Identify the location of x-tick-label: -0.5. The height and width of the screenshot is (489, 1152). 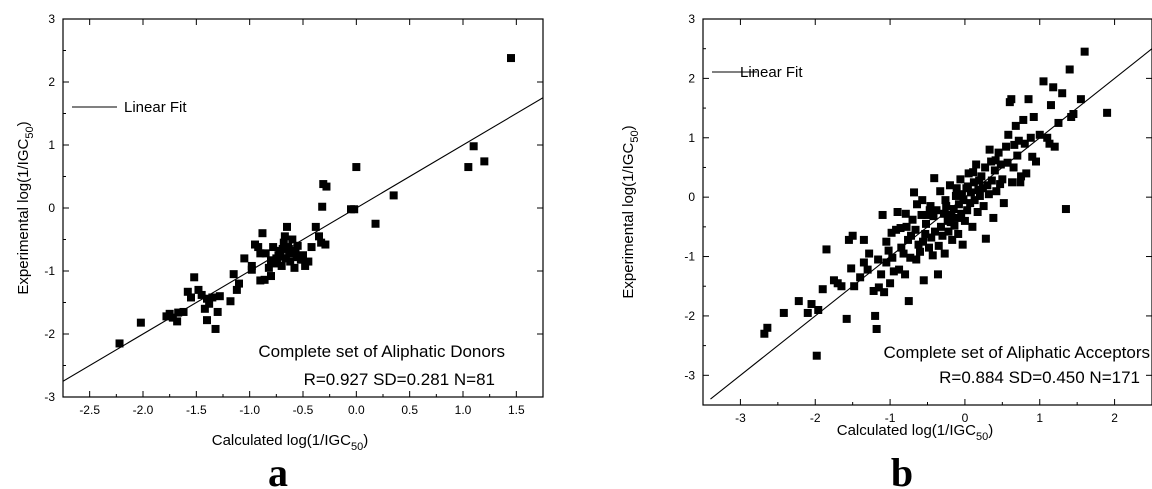
(303, 410).